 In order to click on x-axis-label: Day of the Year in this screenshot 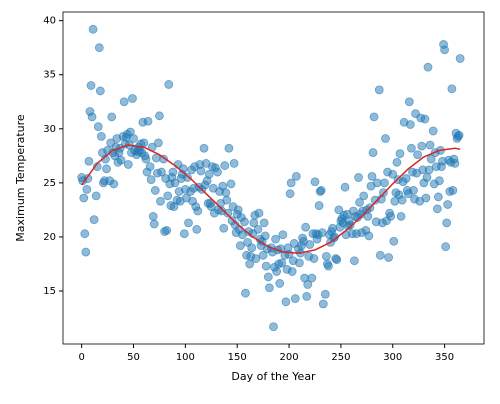, I will do `click(273, 376)`.